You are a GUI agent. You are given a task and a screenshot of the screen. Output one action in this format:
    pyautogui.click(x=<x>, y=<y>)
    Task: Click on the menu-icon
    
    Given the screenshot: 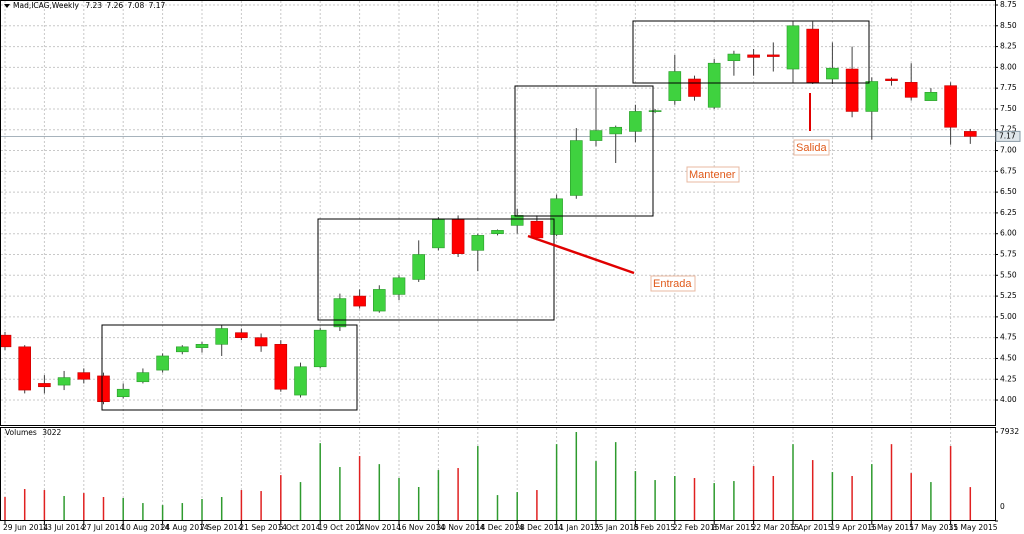 What is the action you would take?
    pyautogui.click(x=7, y=6)
    